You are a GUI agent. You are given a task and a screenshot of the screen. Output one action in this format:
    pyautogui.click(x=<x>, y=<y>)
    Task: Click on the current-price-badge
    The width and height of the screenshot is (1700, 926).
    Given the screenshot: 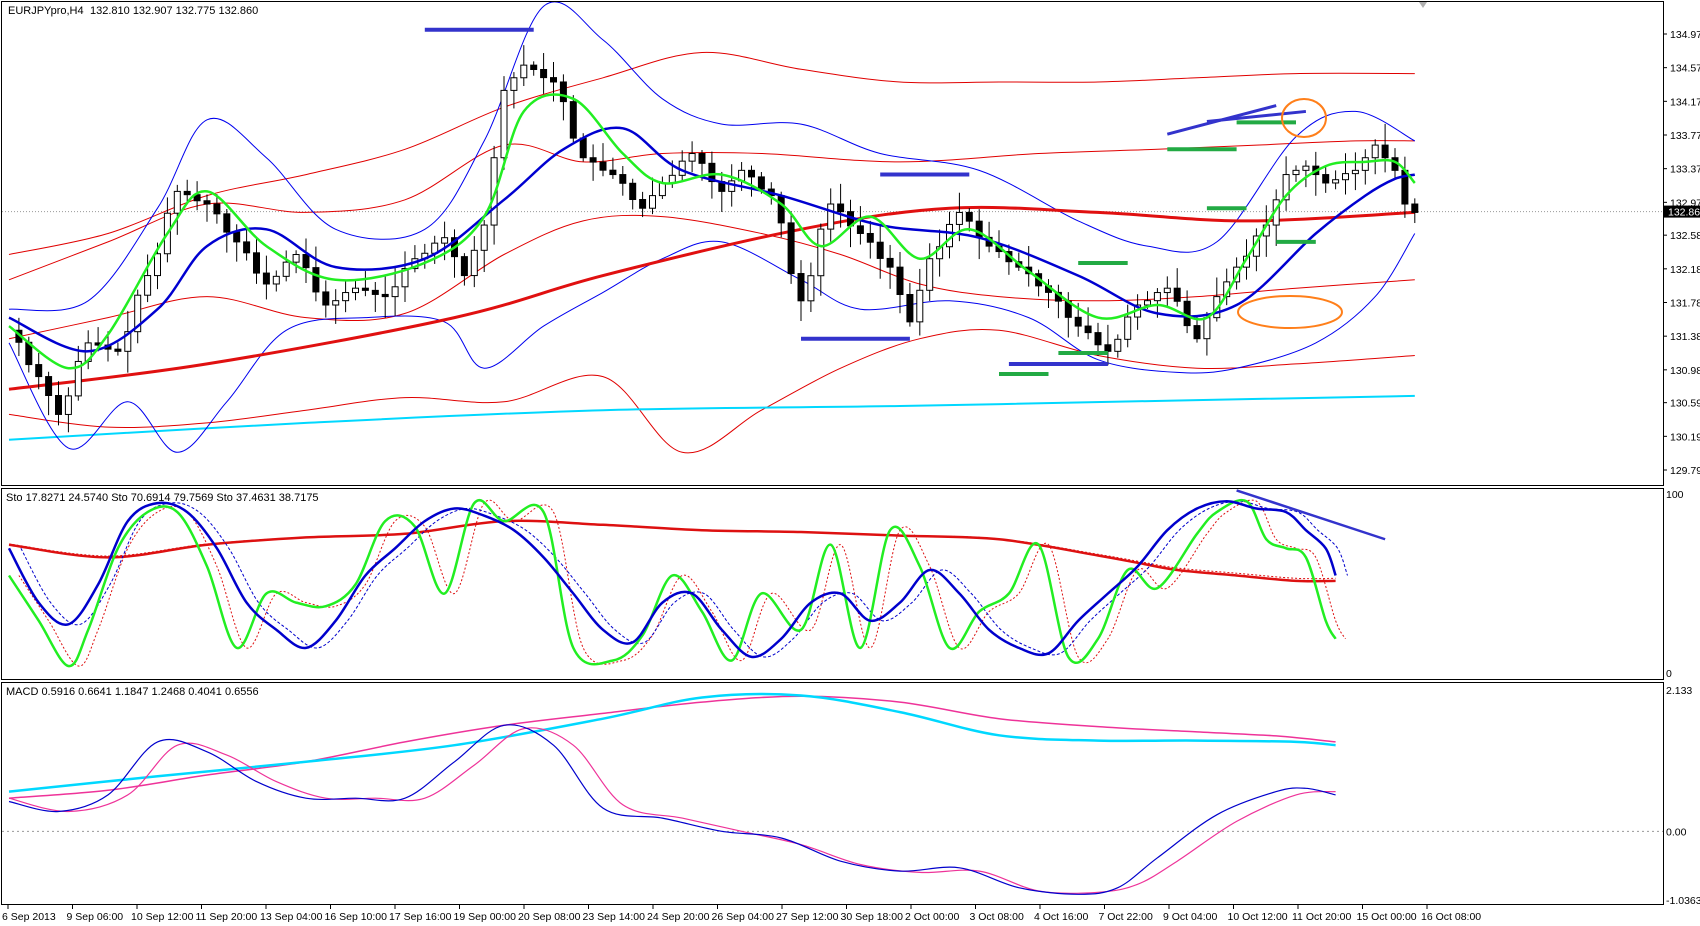 What is the action you would take?
    pyautogui.click(x=1682, y=211)
    